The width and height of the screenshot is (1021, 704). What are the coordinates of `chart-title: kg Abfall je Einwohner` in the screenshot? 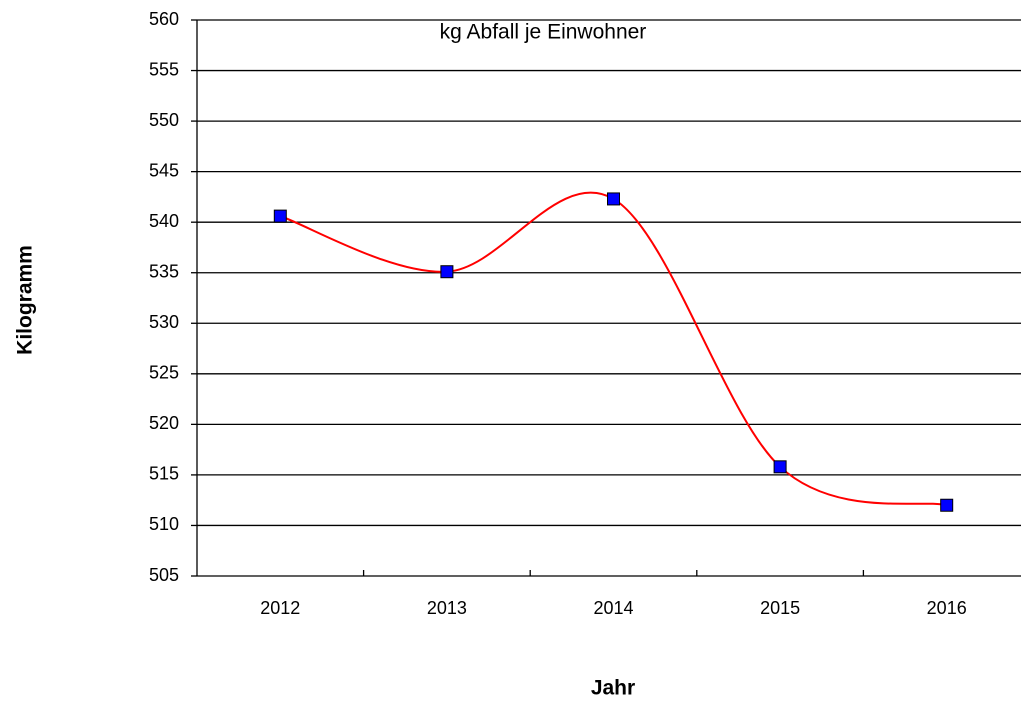 It's located at (543, 32).